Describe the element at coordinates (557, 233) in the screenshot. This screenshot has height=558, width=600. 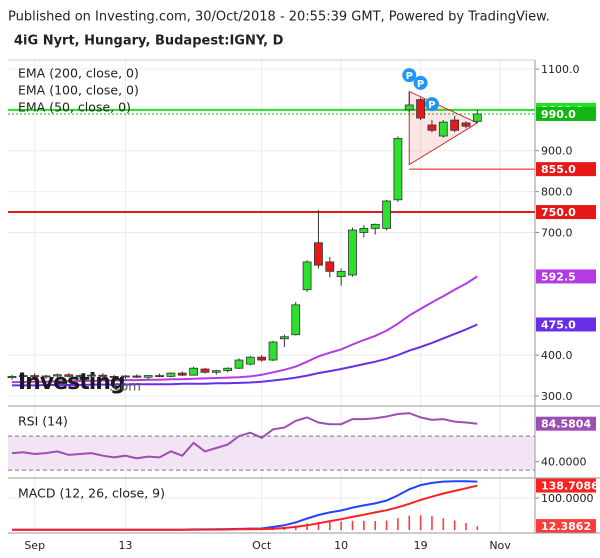
I see `y-tick-label: 700.0` at that location.